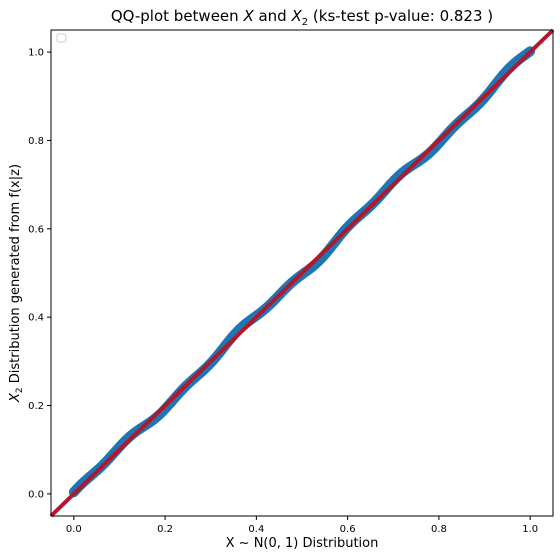  What do you see at coordinates (36, 53) in the screenshot?
I see `y-tick-label: 1.0` at bounding box center [36, 53].